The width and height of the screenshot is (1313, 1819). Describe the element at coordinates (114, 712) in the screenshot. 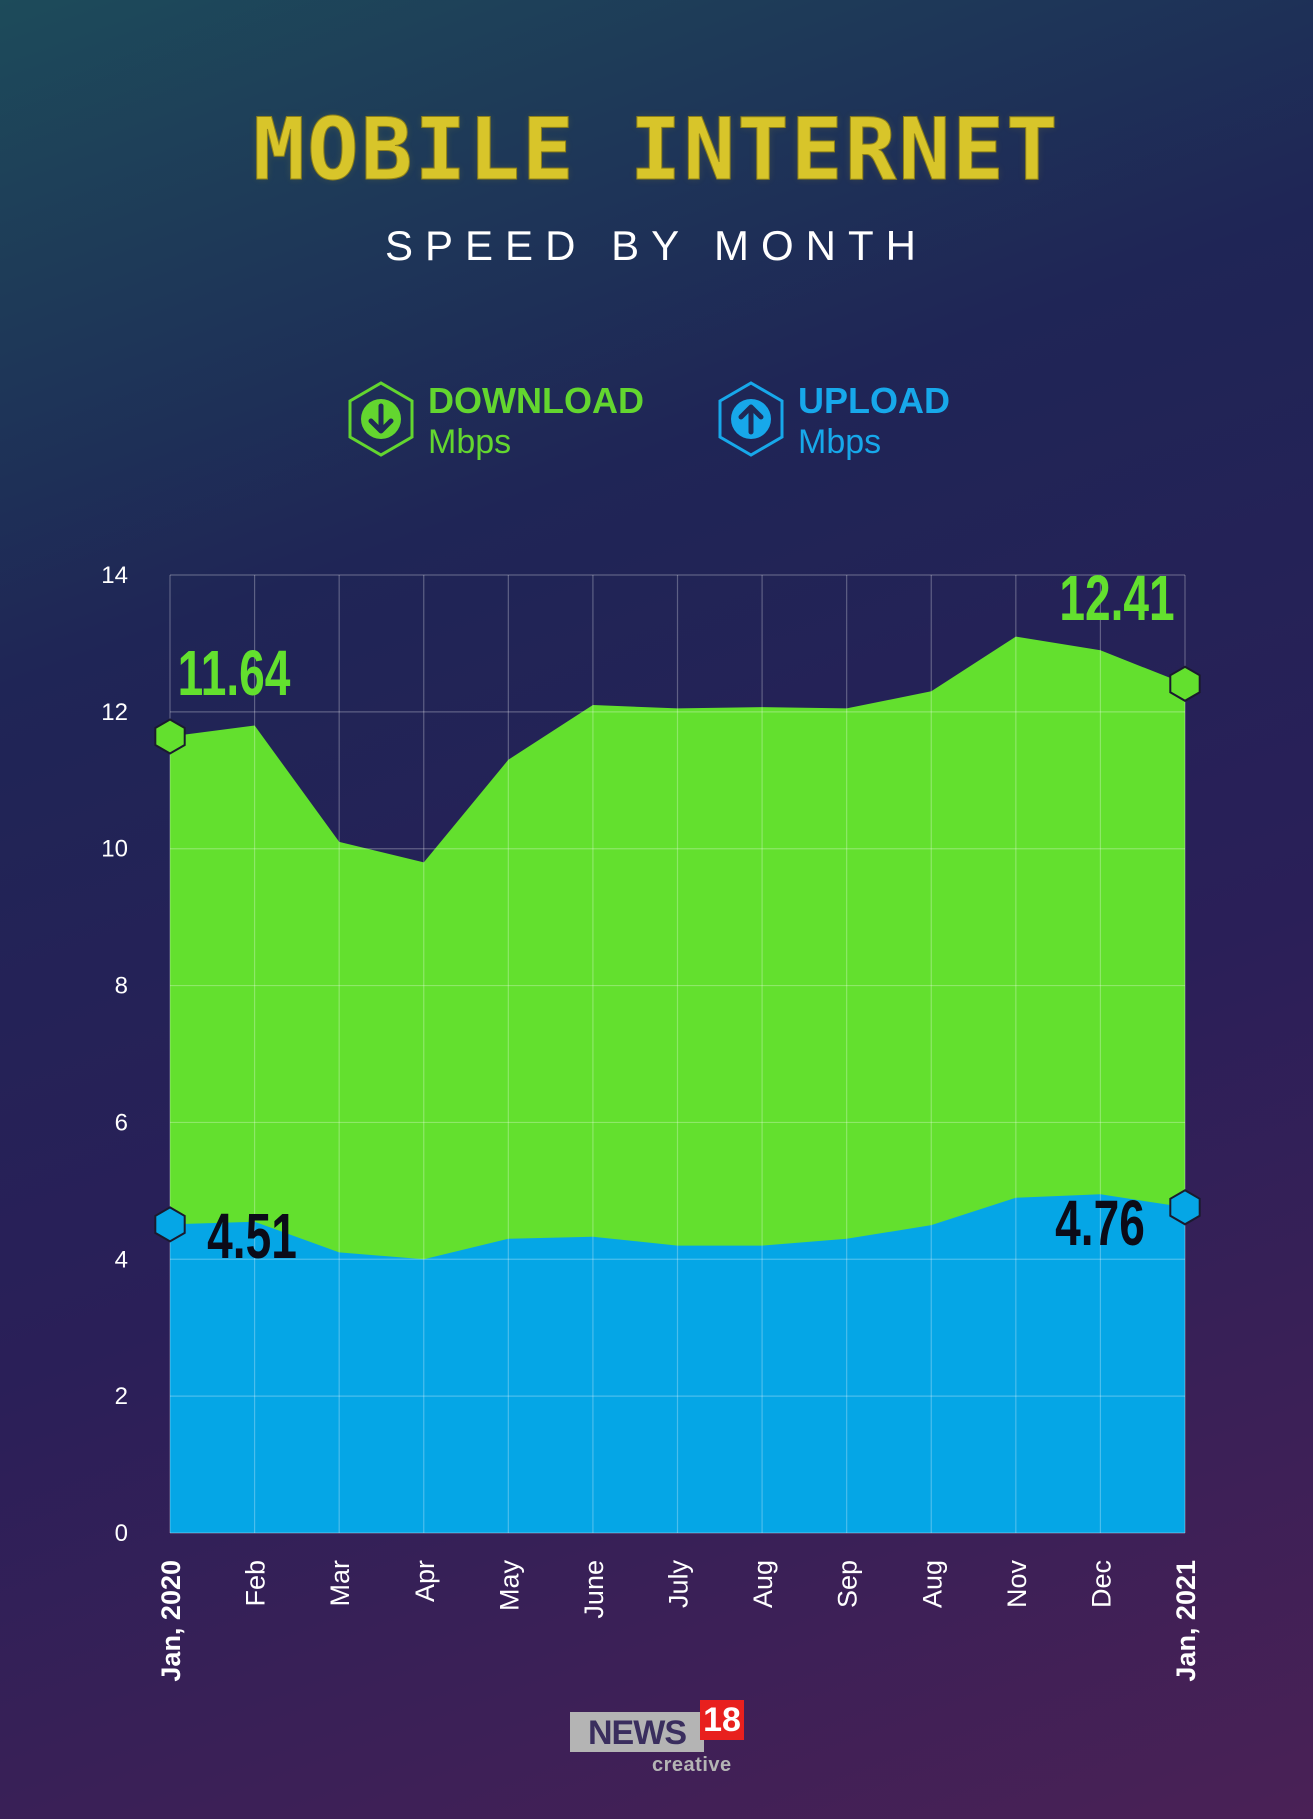

I see `y-tick-label: 12` at that location.